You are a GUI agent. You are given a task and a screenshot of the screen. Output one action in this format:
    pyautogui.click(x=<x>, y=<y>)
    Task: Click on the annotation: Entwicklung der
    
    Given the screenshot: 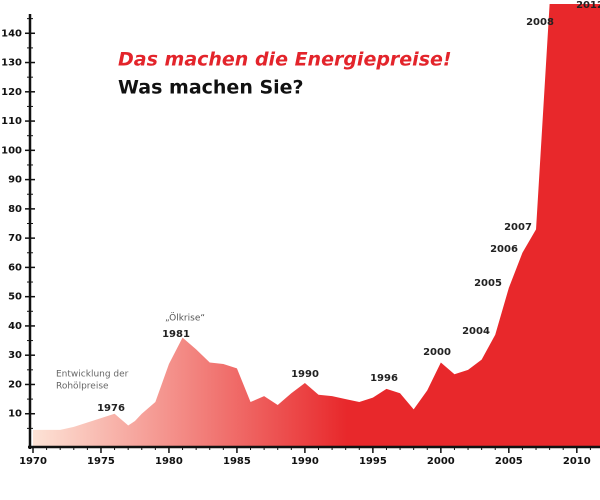 What is the action you would take?
    pyautogui.click(x=92, y=375)
    